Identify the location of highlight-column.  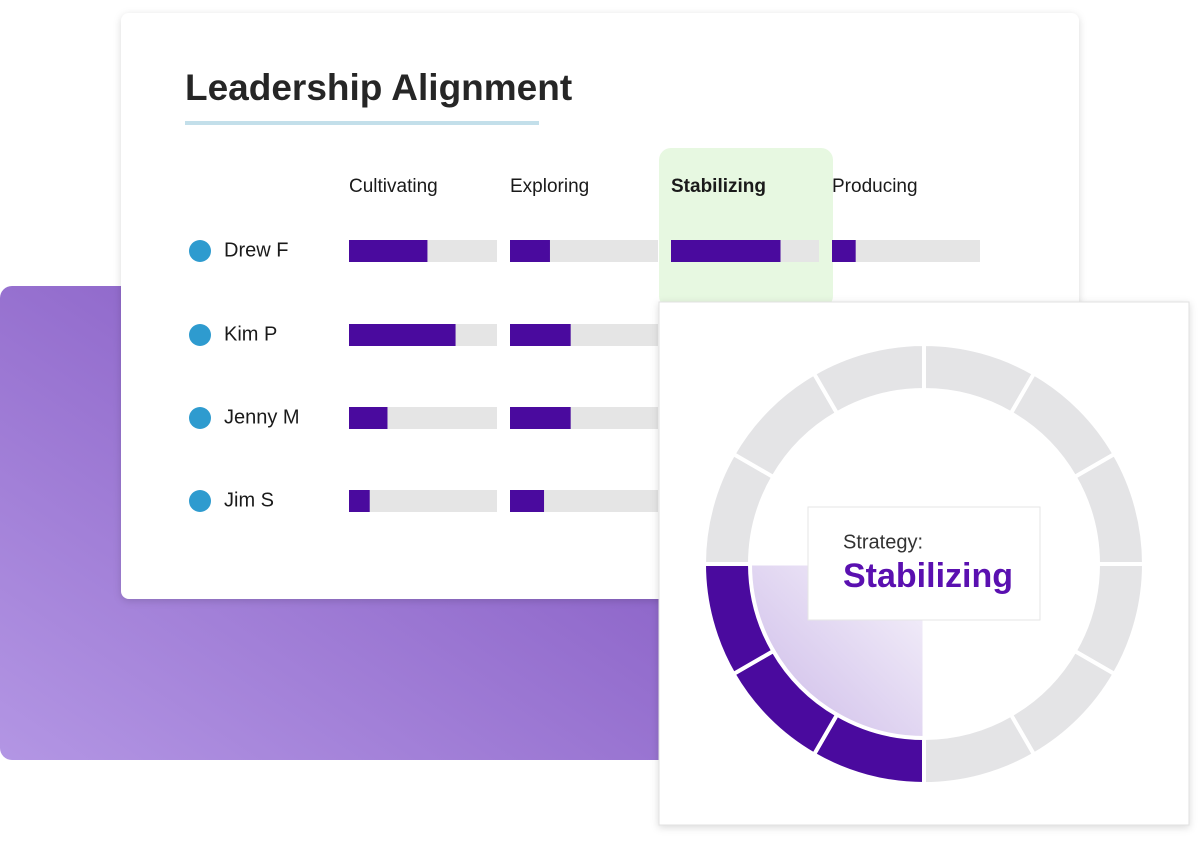
(746, 228).